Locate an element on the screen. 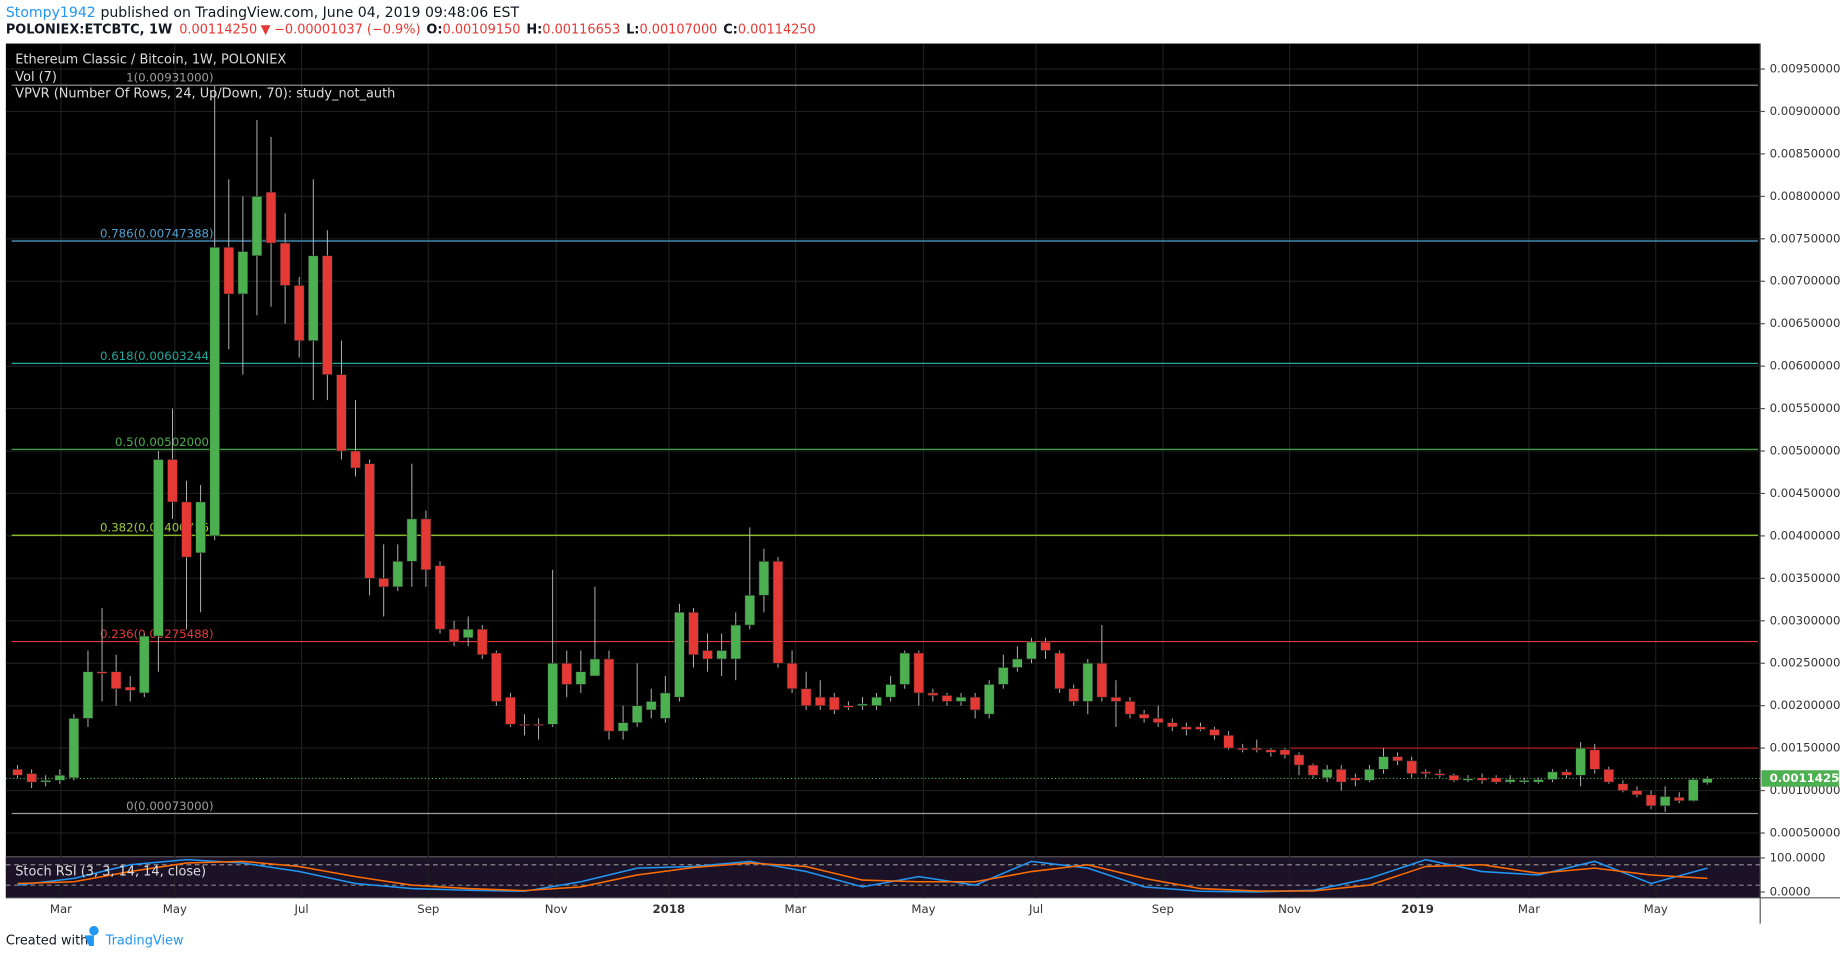 The height and width of the screenshot is (959, 1840). symbol: POLONIEX:ETCBTC, 1W is located at coordinates (89, 29).